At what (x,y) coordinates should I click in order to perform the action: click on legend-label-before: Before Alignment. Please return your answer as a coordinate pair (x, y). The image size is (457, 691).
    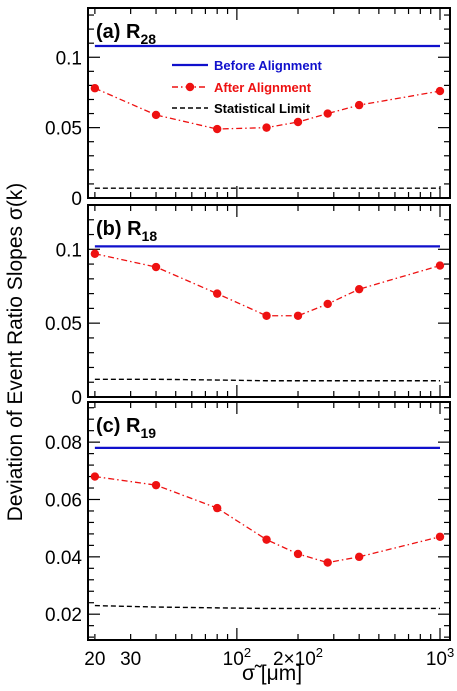
    Looking at the image, I should click on (268, 65).